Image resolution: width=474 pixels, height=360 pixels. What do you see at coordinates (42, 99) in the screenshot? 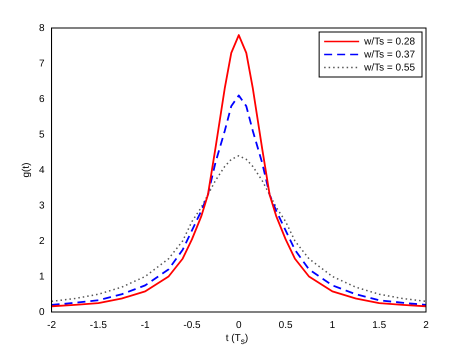
I see `y-tick-label: 6` at bounding box center [42, 99].